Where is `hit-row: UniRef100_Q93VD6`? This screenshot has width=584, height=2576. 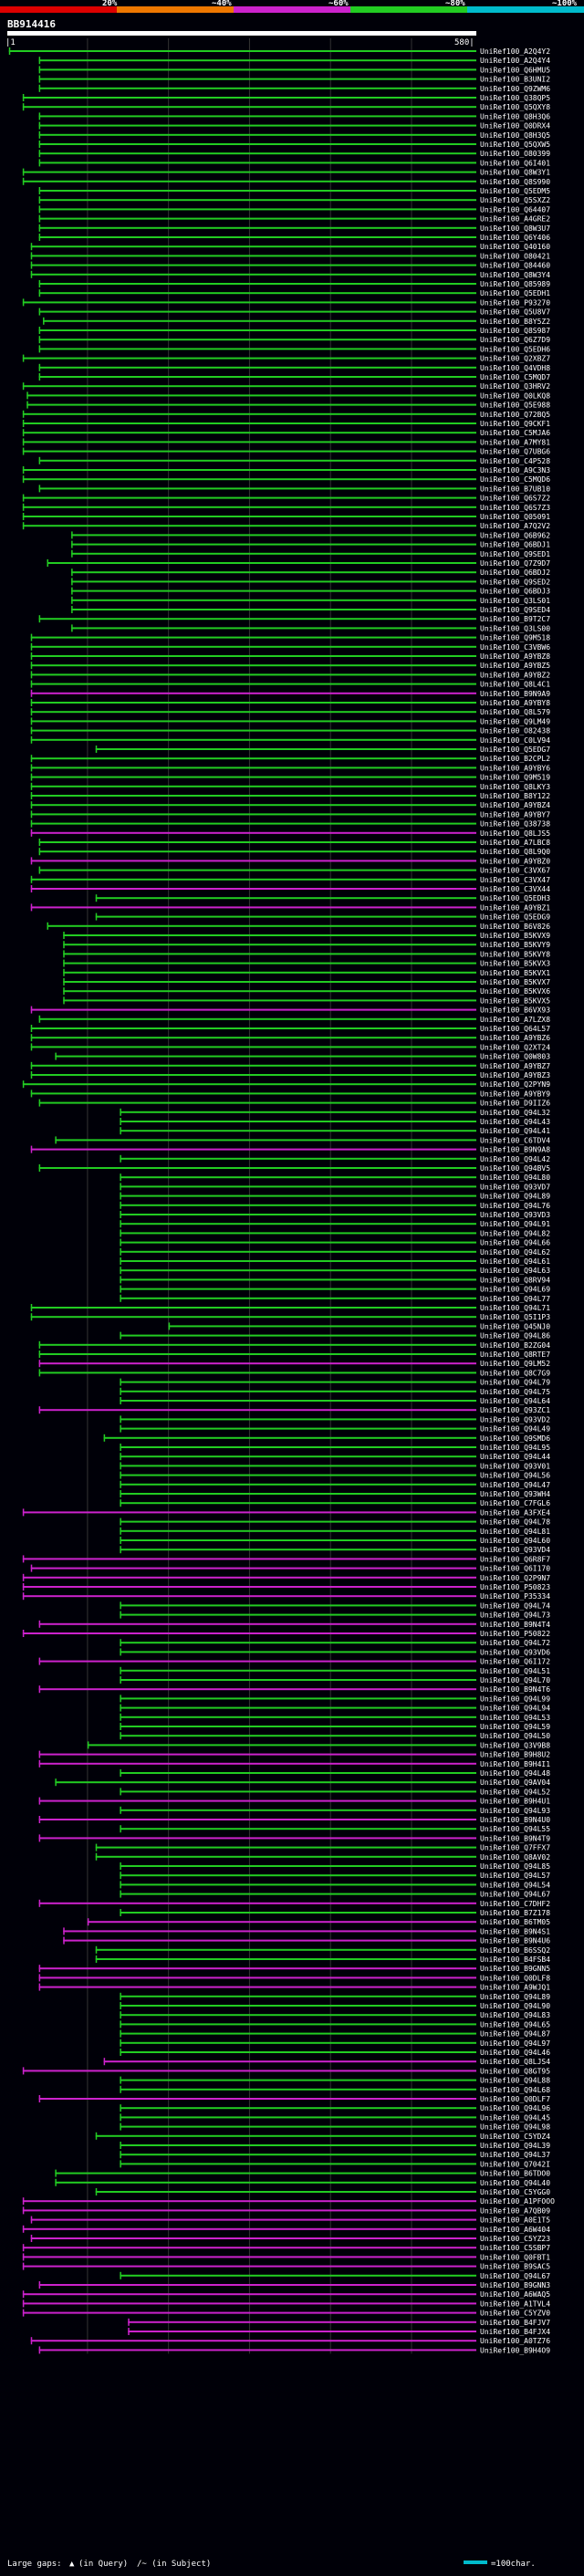 hit-row: UniRef100_Q93VD6 is located at coordinates (335, 1652).